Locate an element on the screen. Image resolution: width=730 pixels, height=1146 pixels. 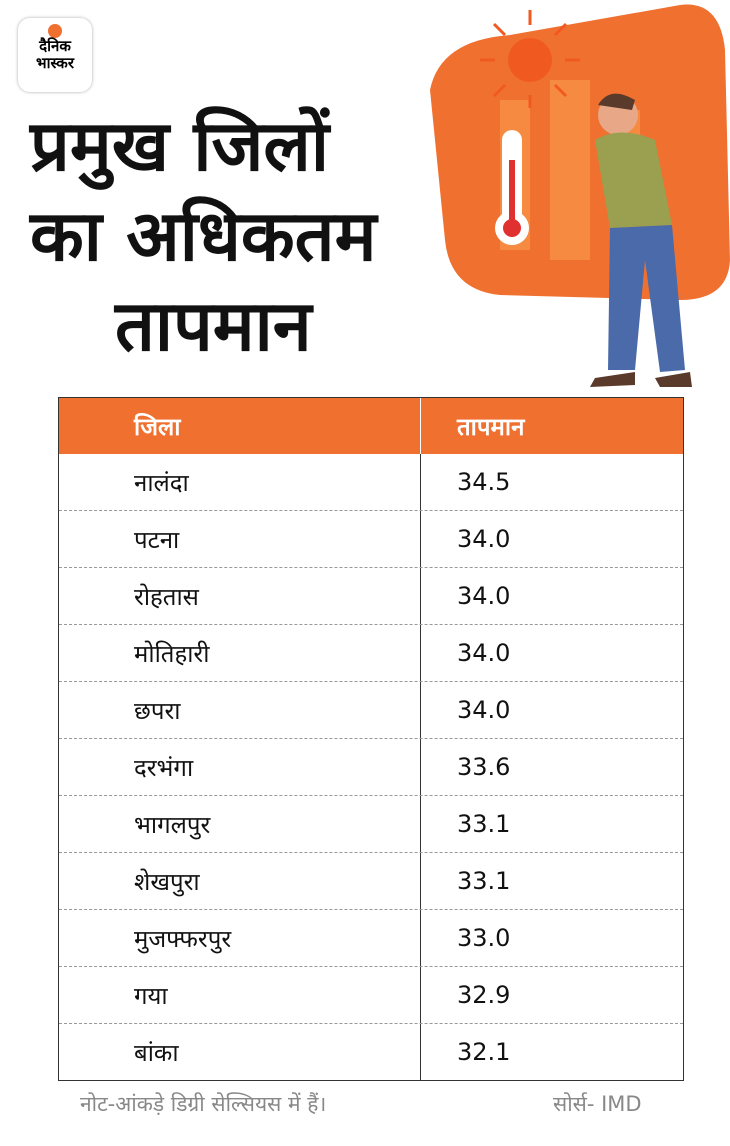
table-cell: गया is located at coordinates (240, 995).